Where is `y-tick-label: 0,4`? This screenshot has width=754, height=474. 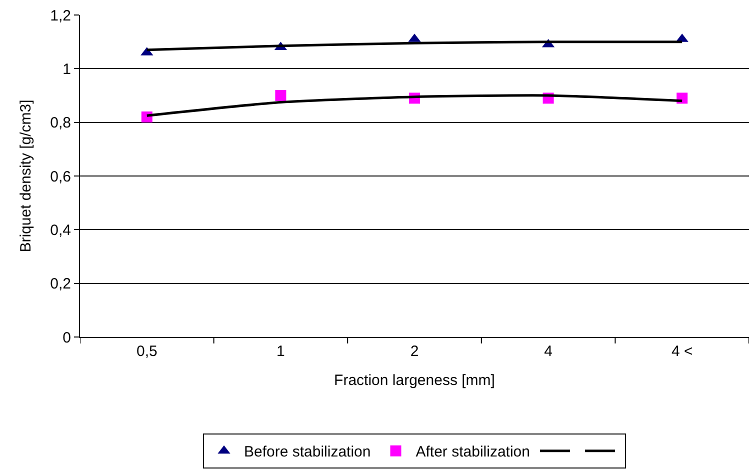 y-tick-label: 0,4 is located at coordinates (60, 230).